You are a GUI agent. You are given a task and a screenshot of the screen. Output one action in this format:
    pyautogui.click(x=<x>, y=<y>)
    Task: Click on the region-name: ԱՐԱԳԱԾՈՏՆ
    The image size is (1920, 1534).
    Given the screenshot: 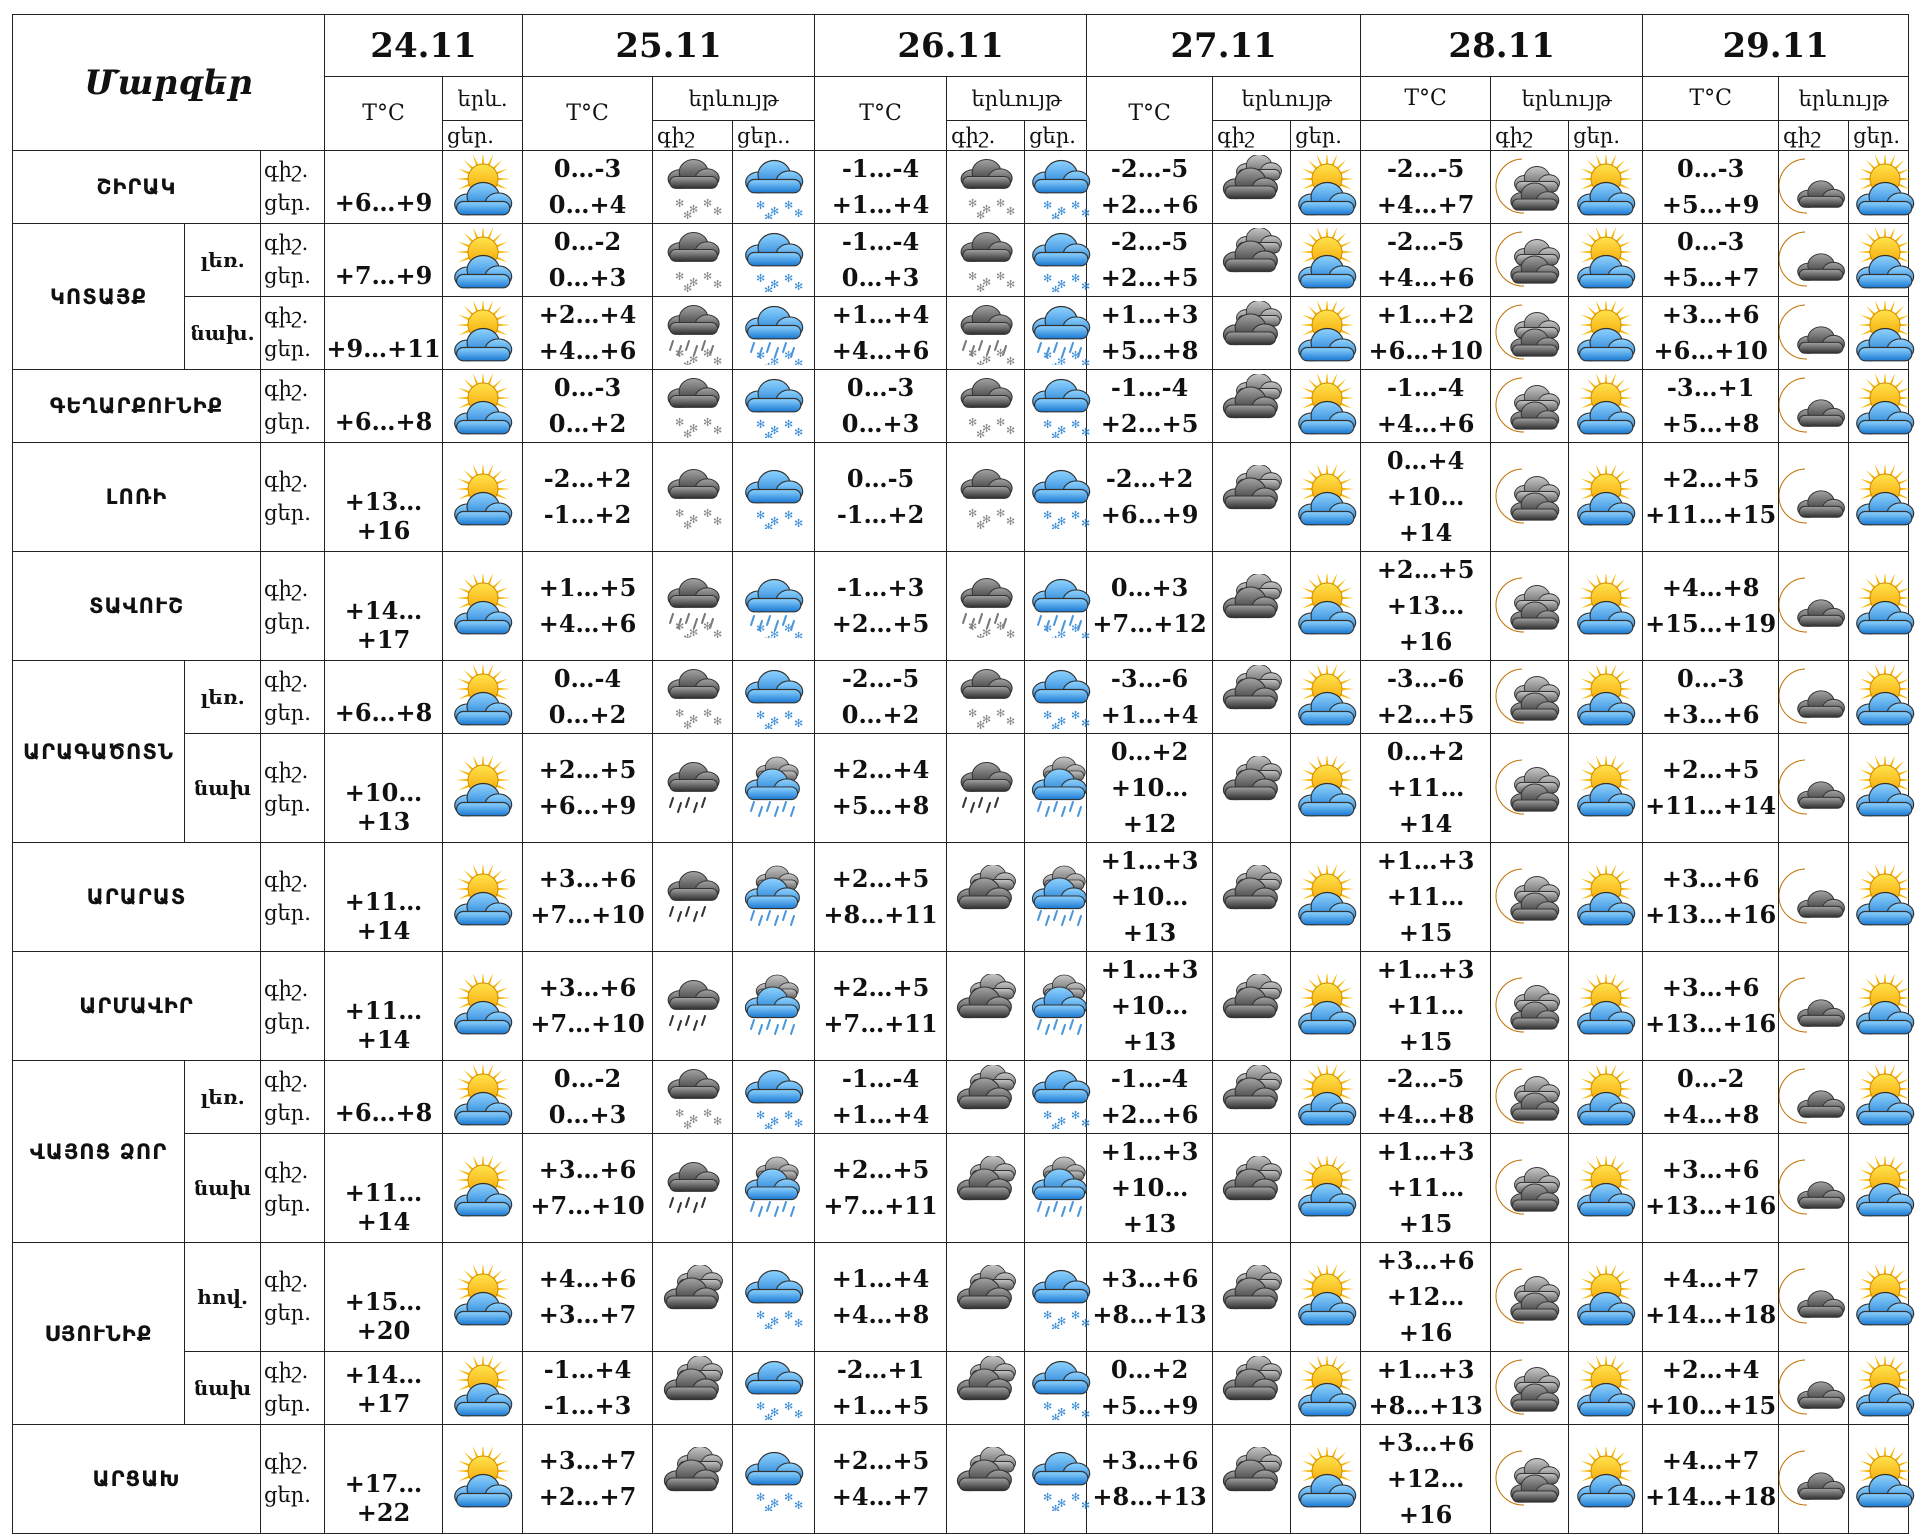 What is the action you would take?
    pyautogui.click(x=98, y=751)
    